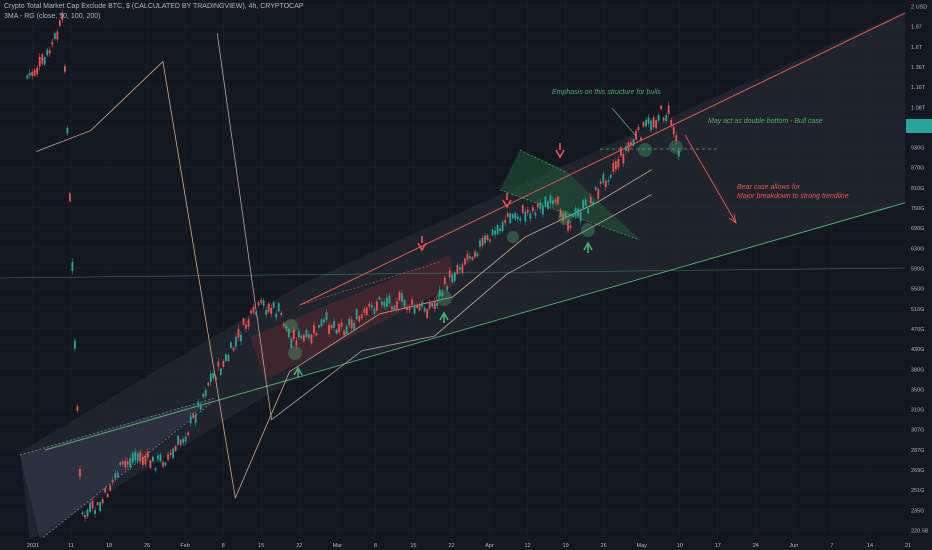  Describe the element at coordinates (769, 187) in the screenshot. I see `bear-case-note-1: Bear case allows for` at that location.